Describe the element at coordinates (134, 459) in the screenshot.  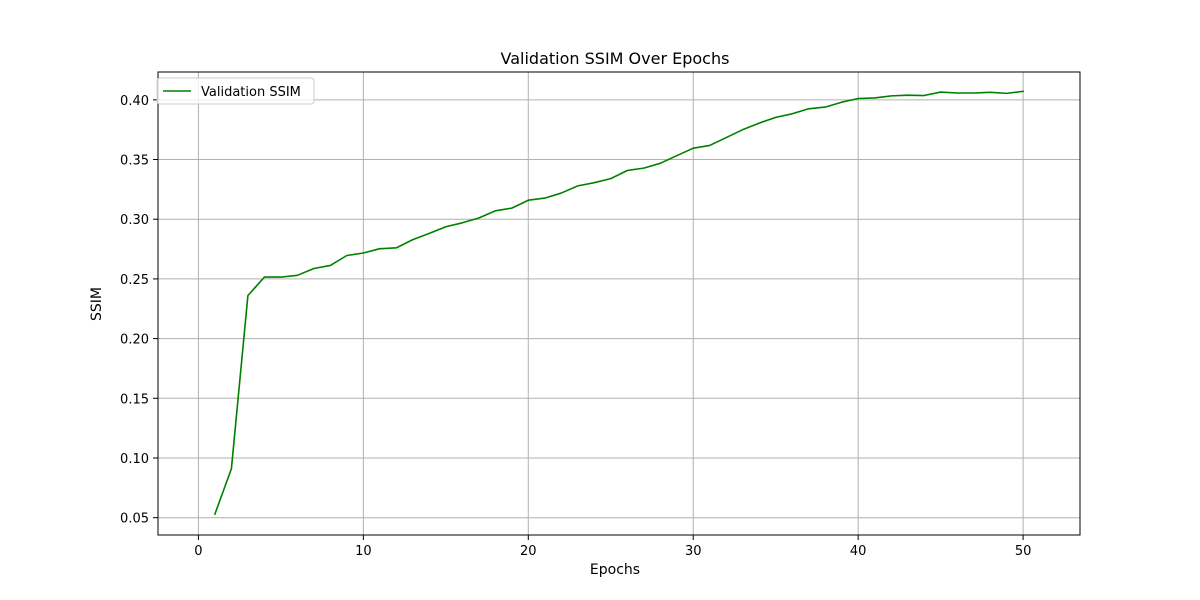
I see `y-tick-label: 0.10` at that location.